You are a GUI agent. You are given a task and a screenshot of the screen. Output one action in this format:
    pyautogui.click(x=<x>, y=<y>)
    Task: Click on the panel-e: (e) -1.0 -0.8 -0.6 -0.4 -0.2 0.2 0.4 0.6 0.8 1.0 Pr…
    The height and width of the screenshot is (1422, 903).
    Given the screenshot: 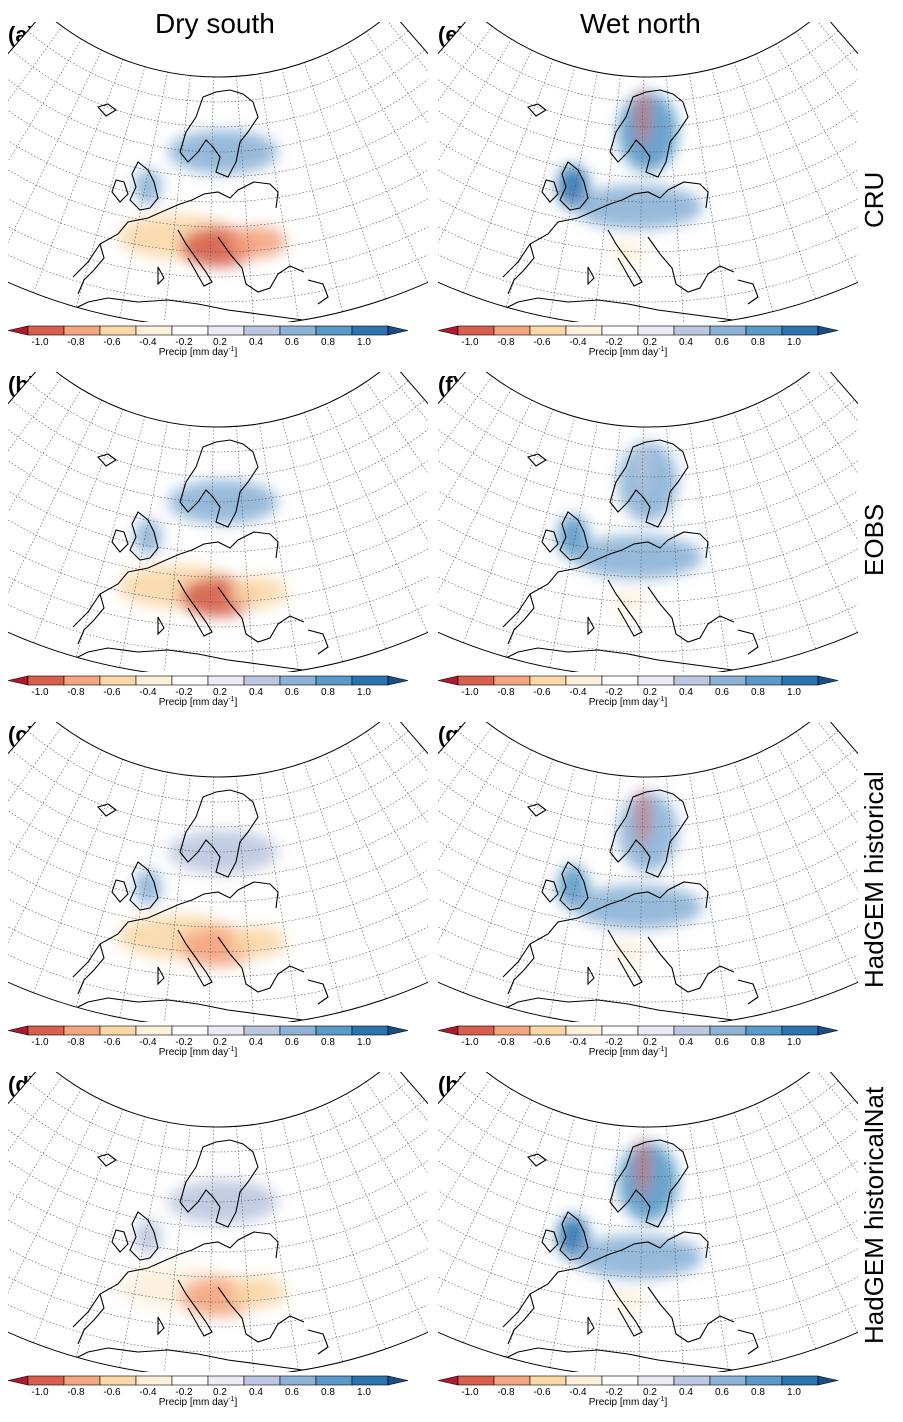 What is the action you would take?
    pyautogui.click(x=648, y=197)
    